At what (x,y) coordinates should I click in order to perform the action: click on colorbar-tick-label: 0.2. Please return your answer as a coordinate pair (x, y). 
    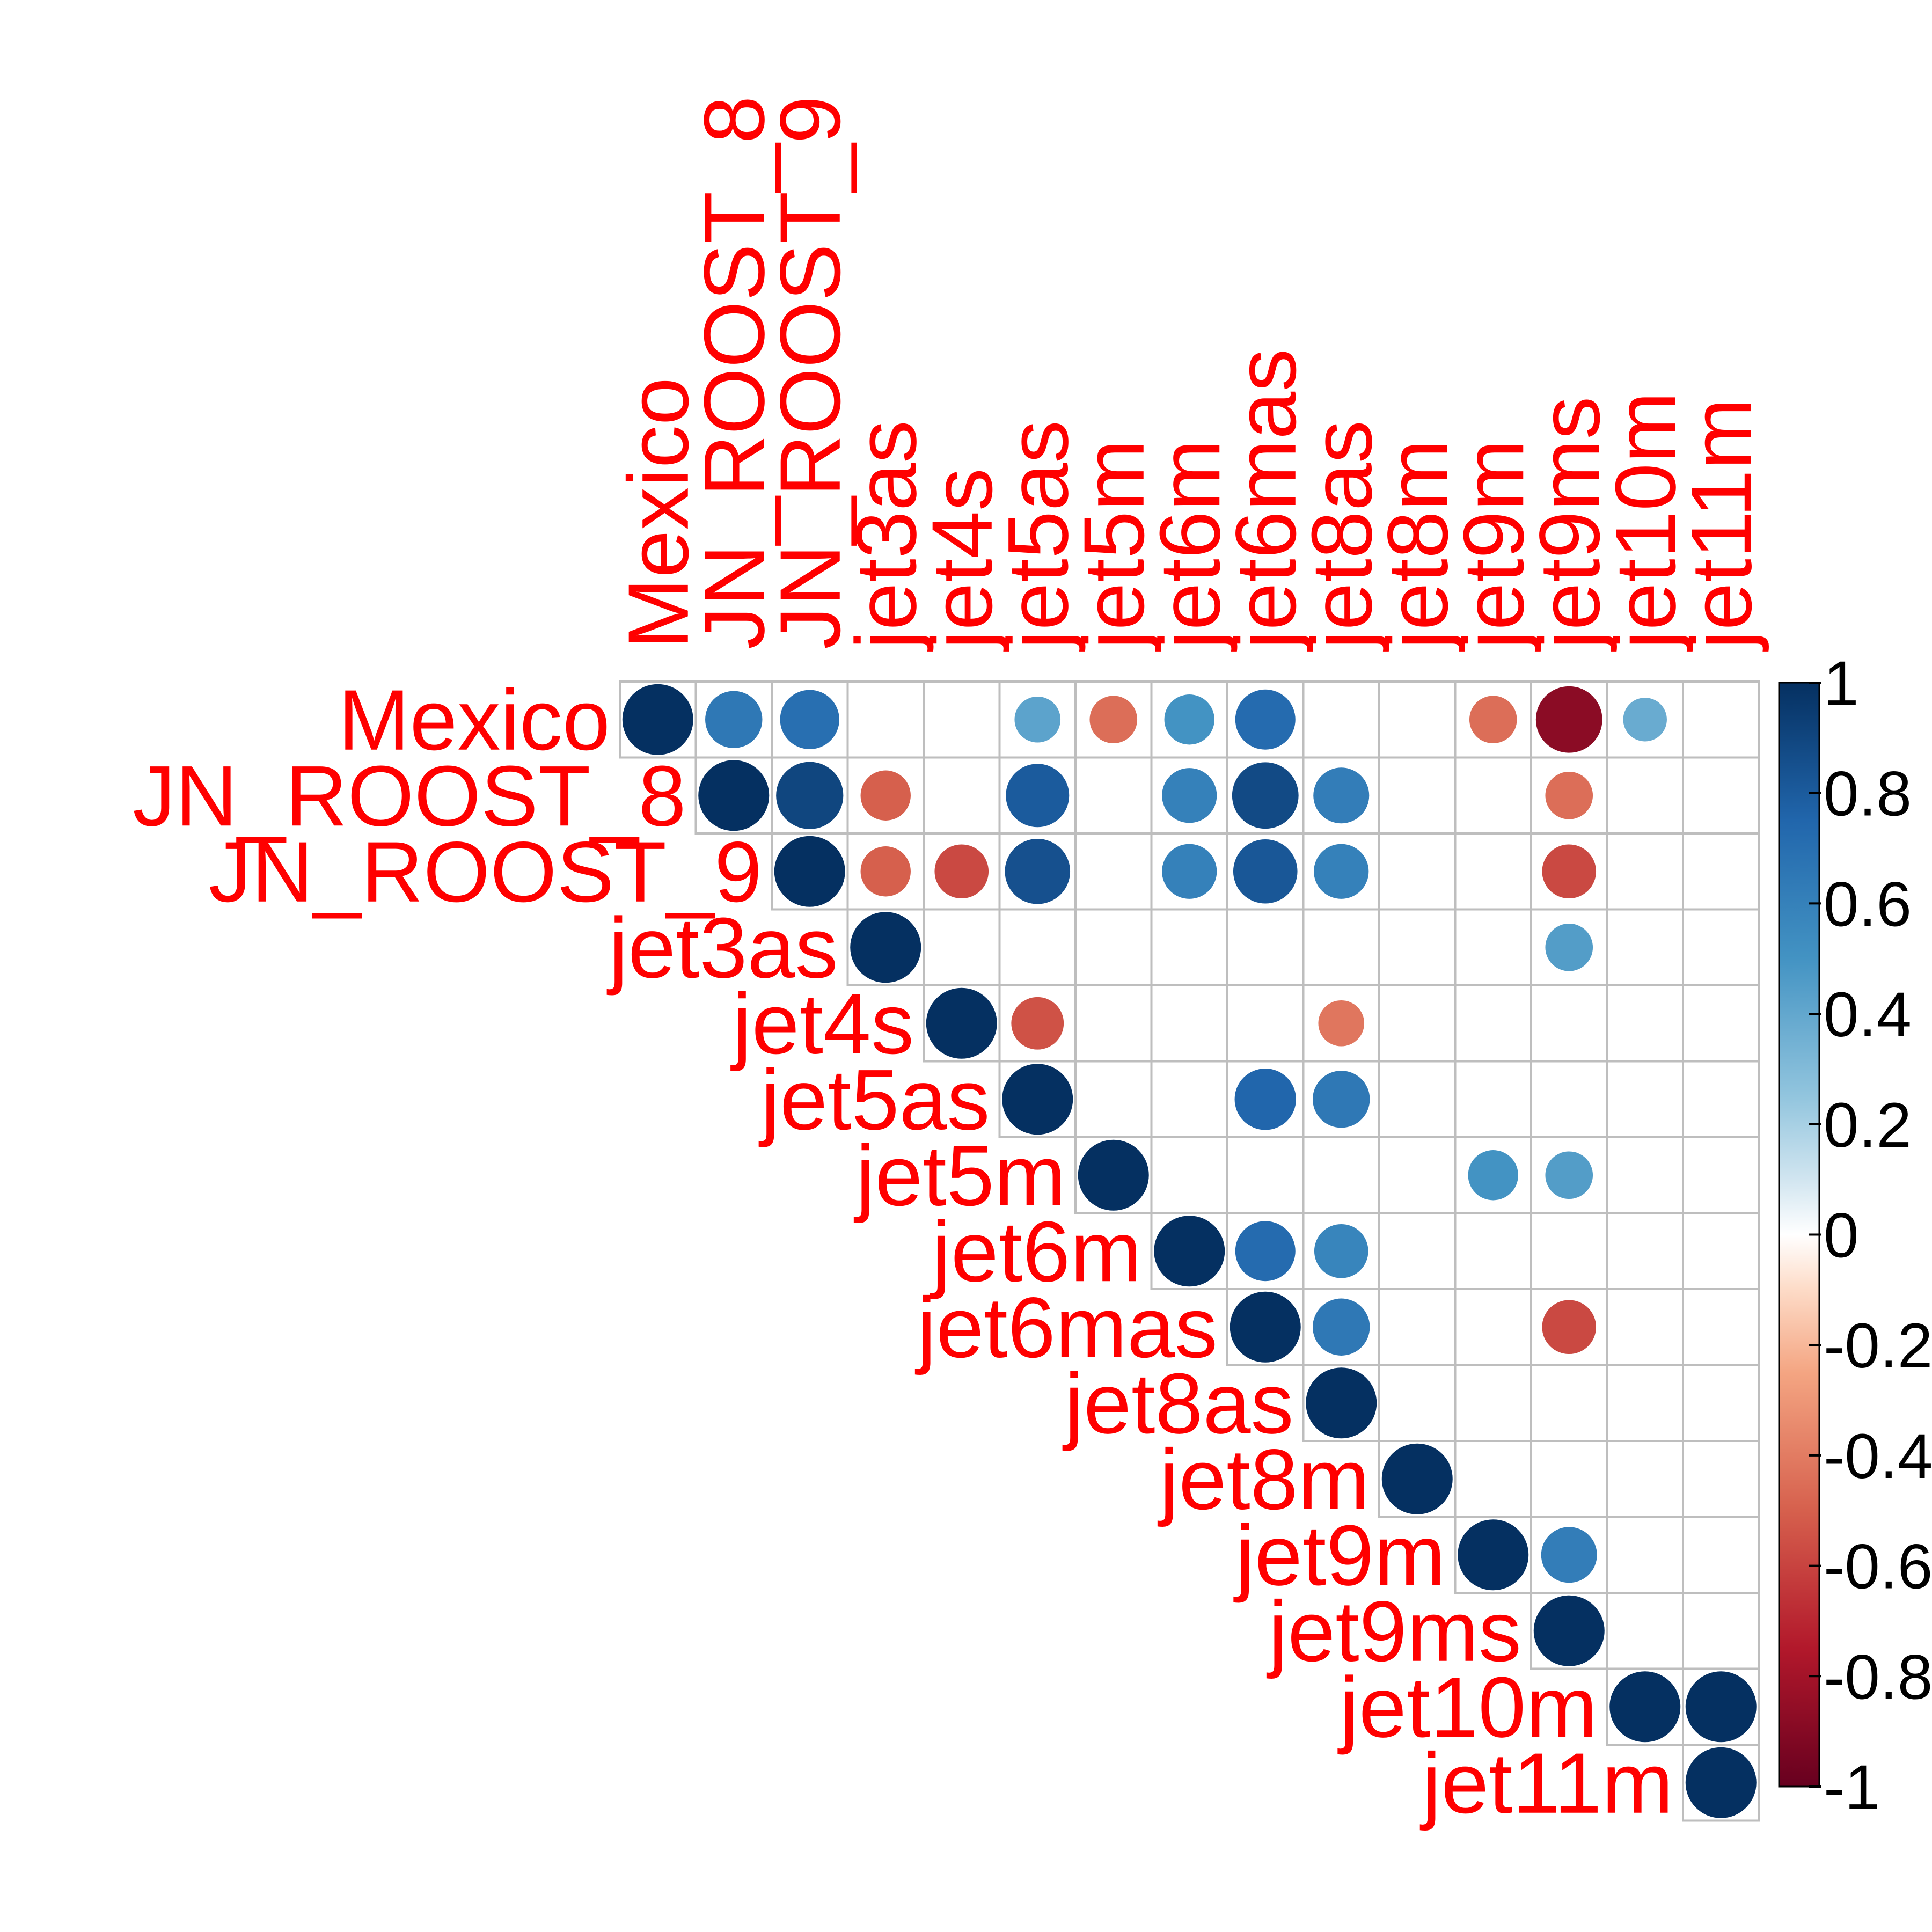
    Looking at the image, I should click on (1868, 1125).